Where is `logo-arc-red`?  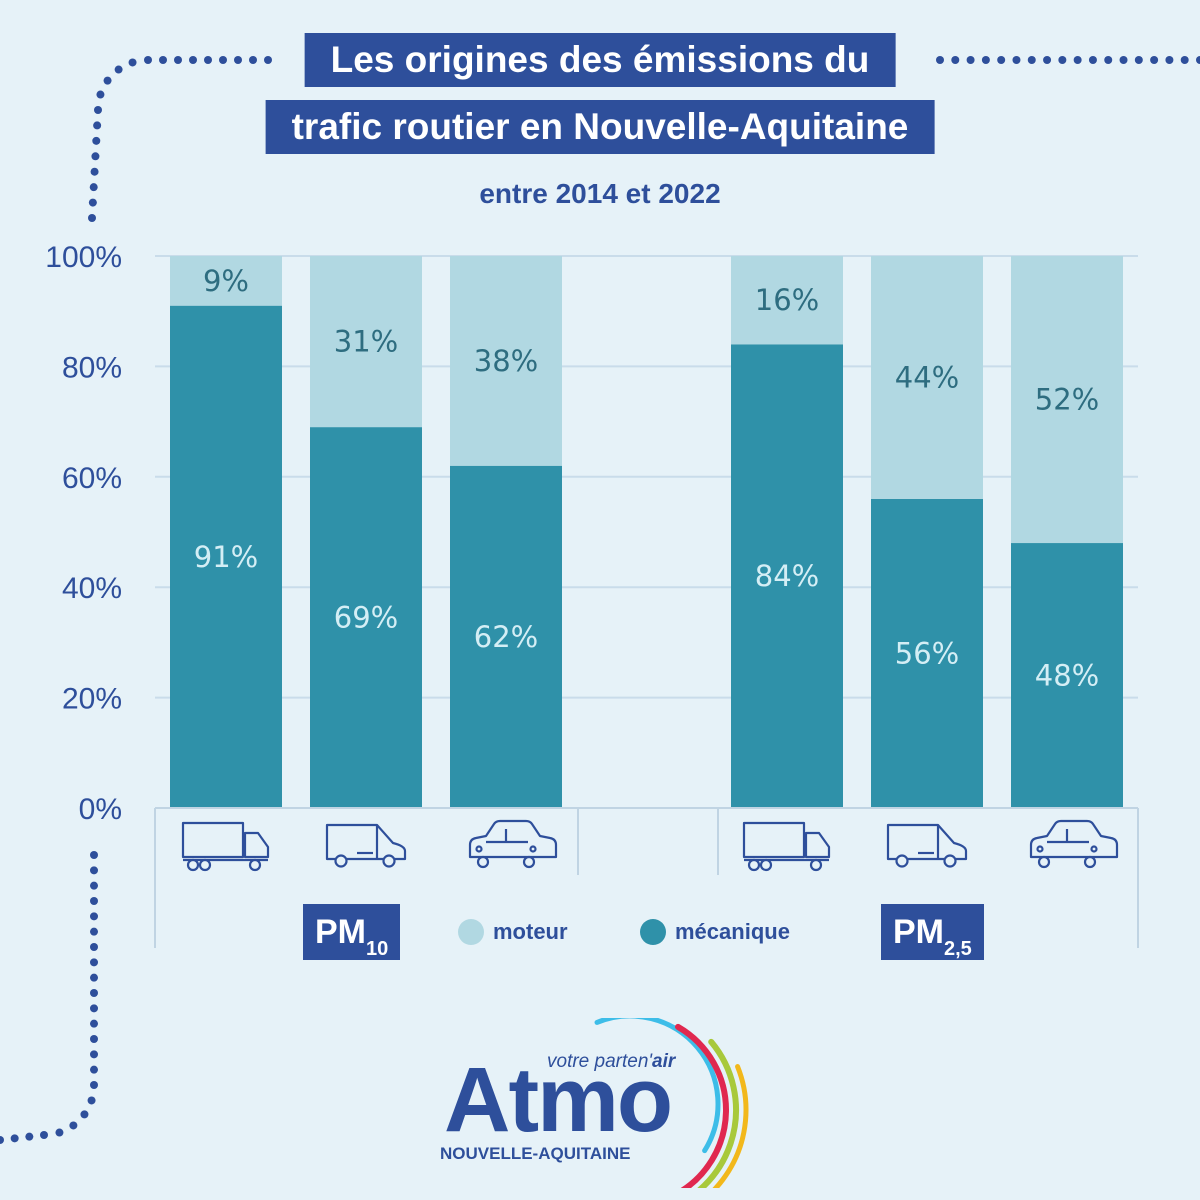
logo-arc-red is located at coordinates (702, 1105).